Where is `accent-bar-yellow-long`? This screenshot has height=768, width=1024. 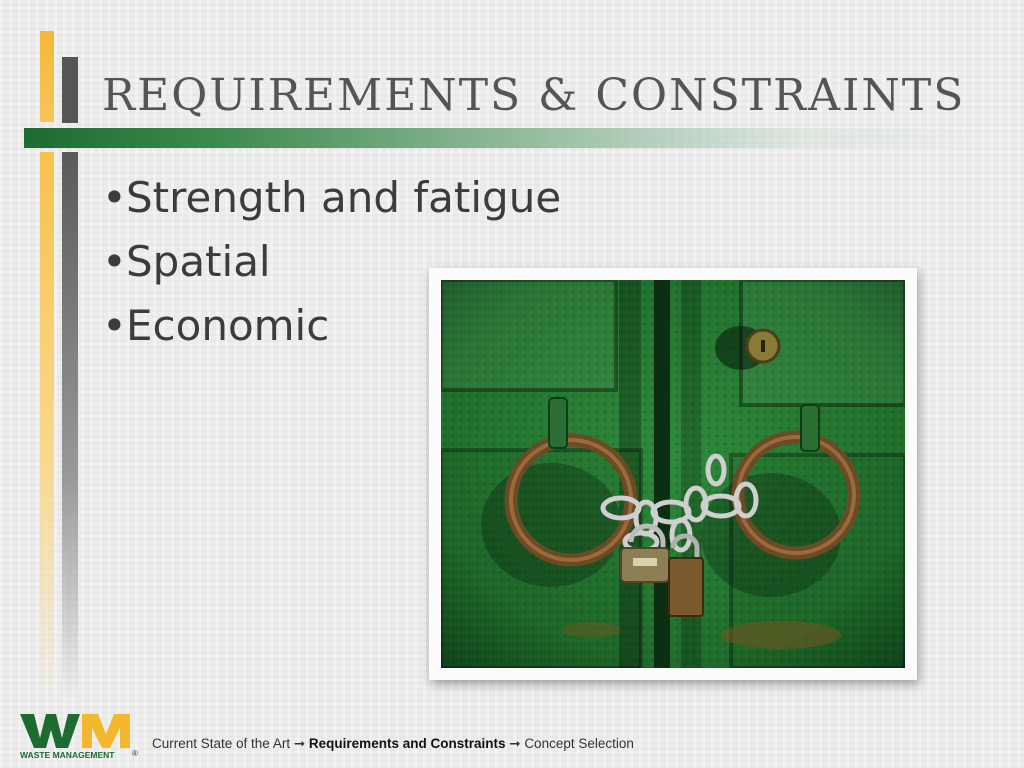 accent-bar-yellow-long is located at coordinates (47, 426).